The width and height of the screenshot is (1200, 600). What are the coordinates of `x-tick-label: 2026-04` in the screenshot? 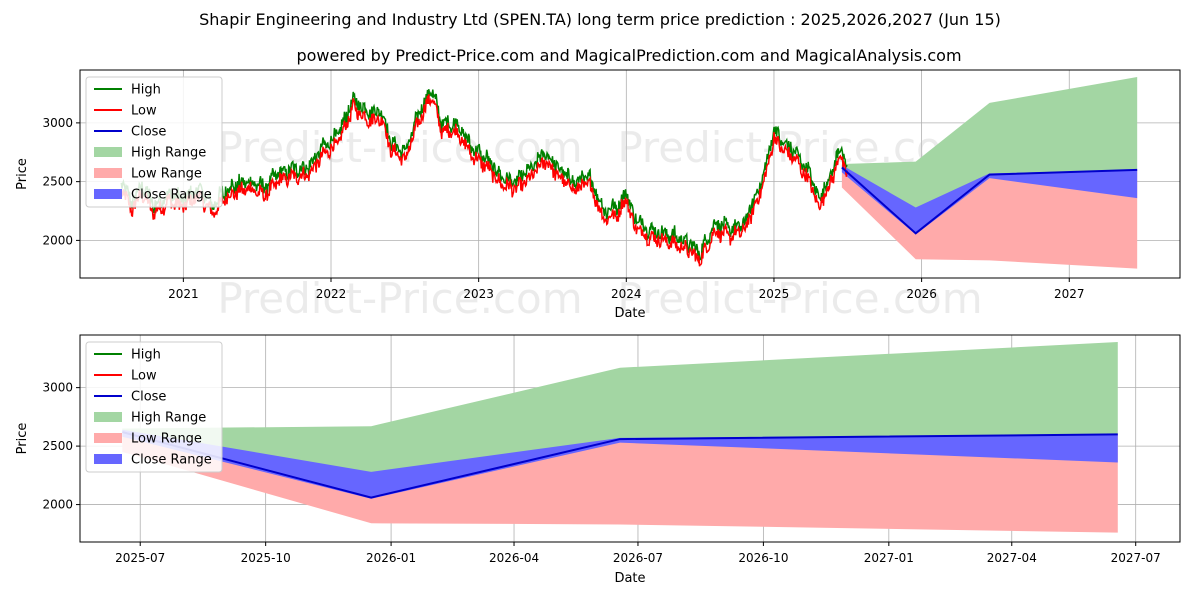 It's located at (514, 558).